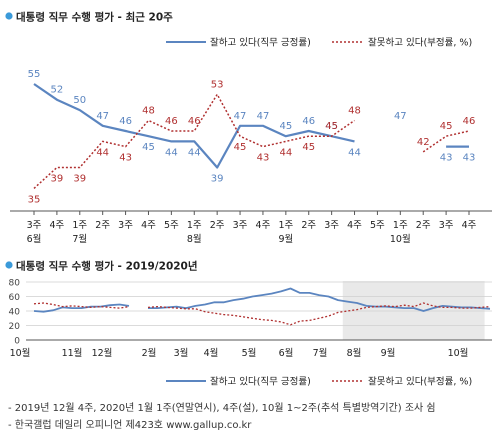  Describe the element at coordinates (15, 298) in the screenshot. I see `chart2-y-tick-label: 60` at that location.